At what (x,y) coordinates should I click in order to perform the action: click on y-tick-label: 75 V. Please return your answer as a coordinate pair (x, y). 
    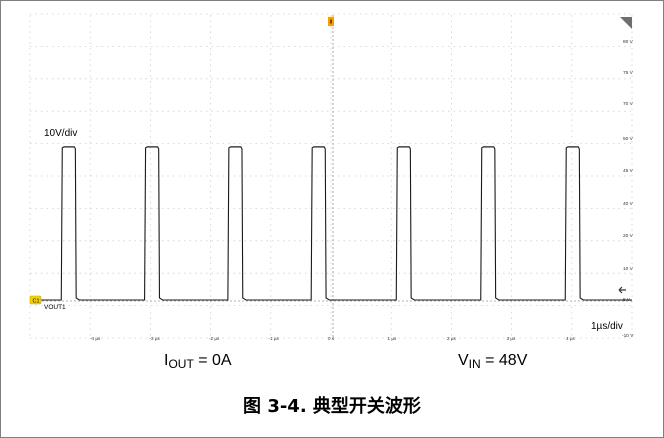
    Looking at the image, I should click on (628, 73).